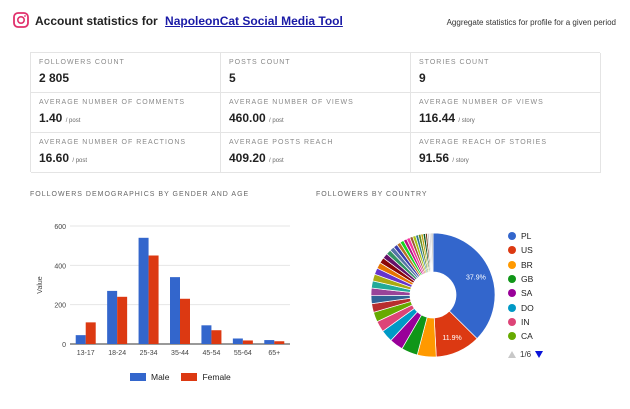  Describe the element at coordinates (538, 265) in the screenshot. I see `legend-item-br: BR` at that location.